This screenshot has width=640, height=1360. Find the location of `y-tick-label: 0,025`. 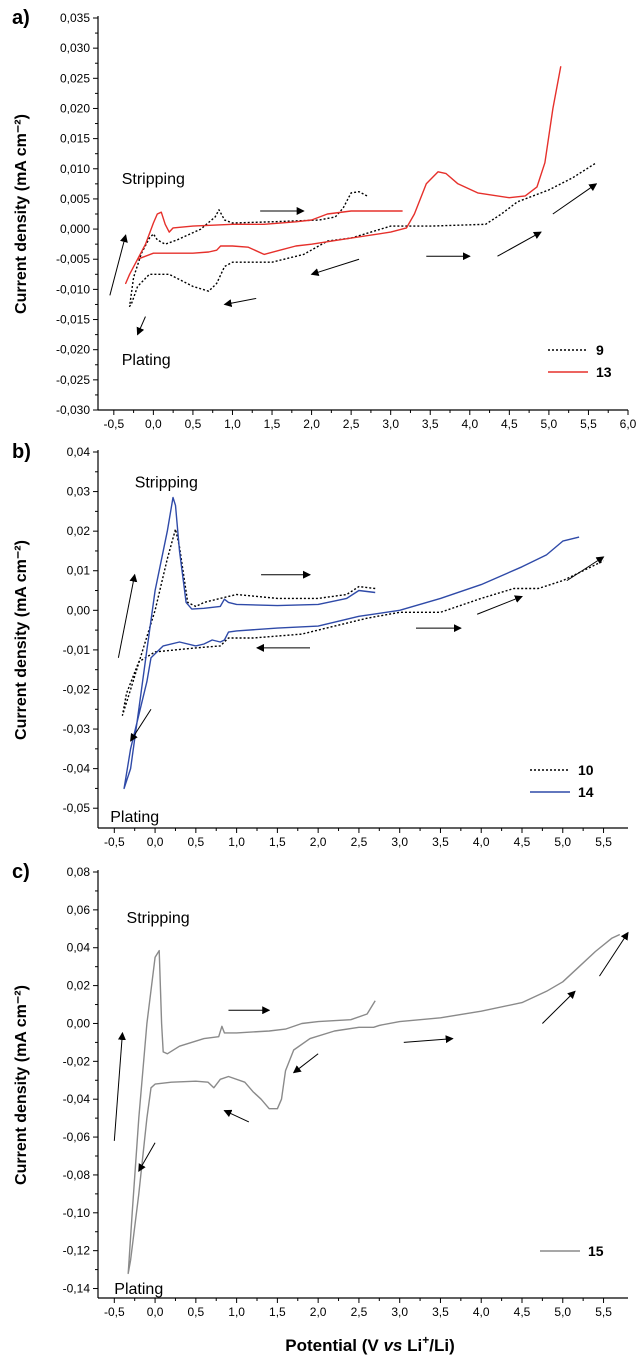

y-tick-label: 0,025 is located at coordinates (75, 78).